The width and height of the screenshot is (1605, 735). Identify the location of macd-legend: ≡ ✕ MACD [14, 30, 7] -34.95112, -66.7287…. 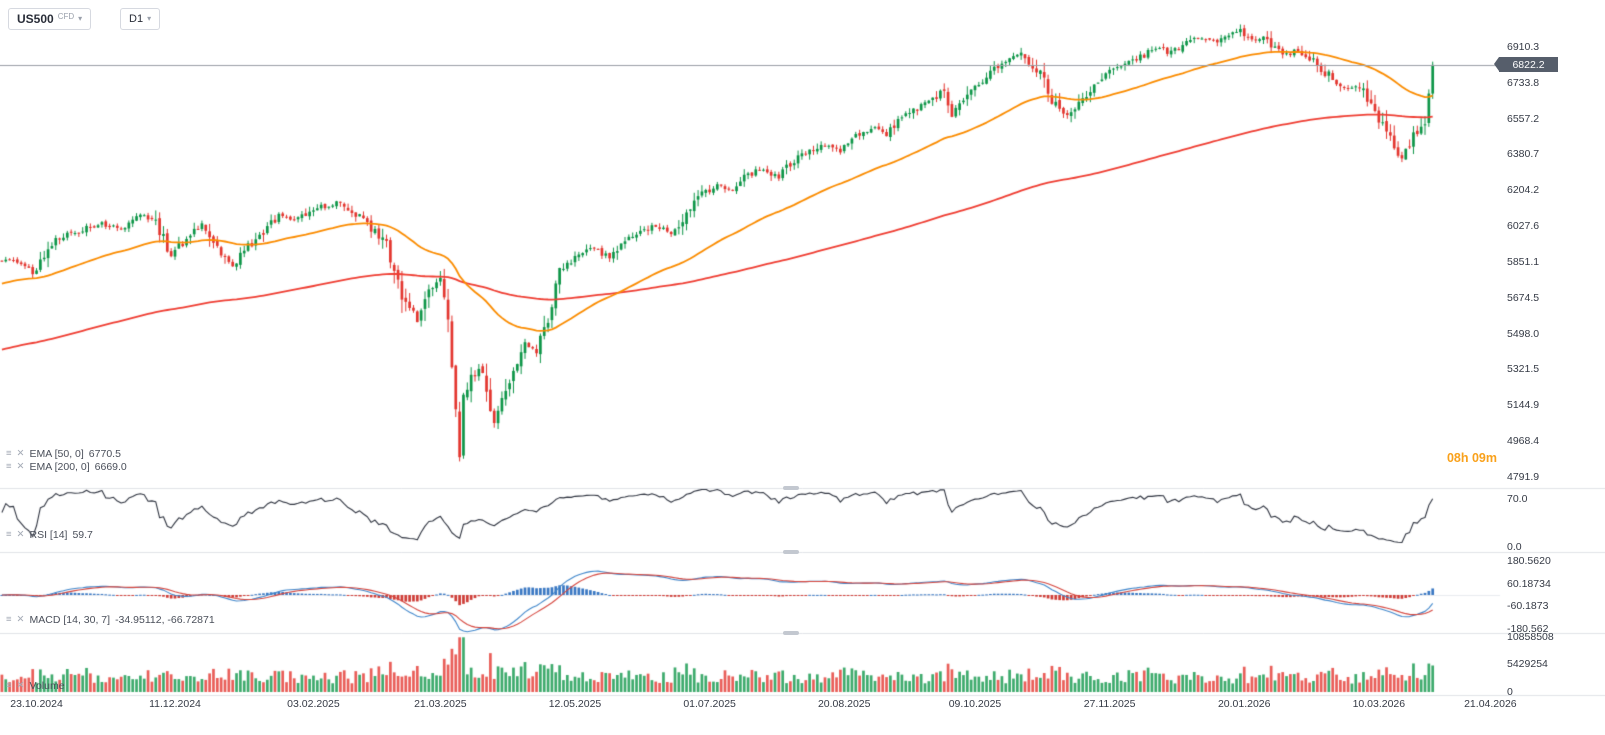
(110, 620).